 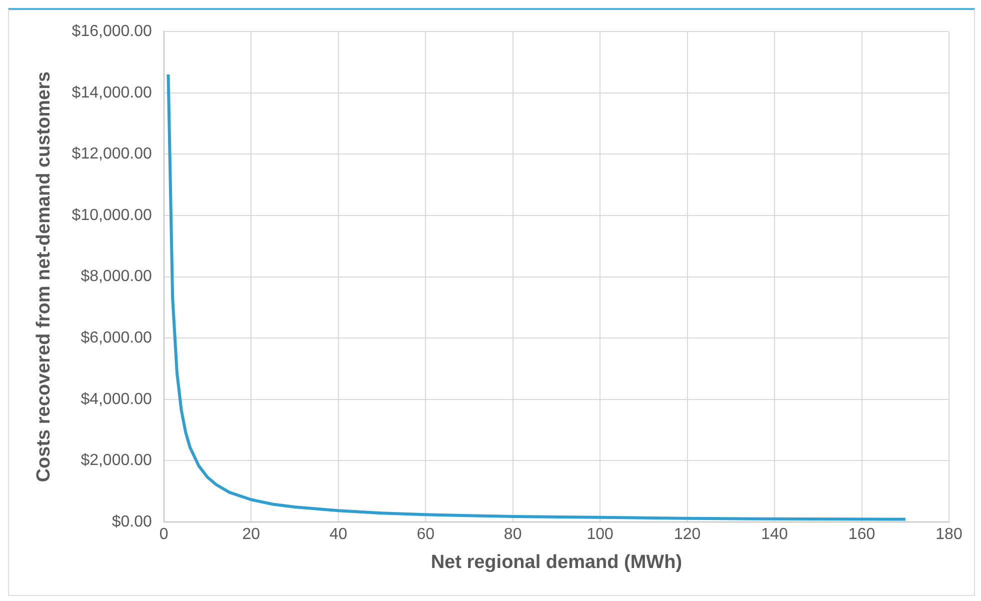 What do you see at coordinates (163, 535) in the screenshot?
I see `x-tick-label: 0` at bounding box center [163, 535].